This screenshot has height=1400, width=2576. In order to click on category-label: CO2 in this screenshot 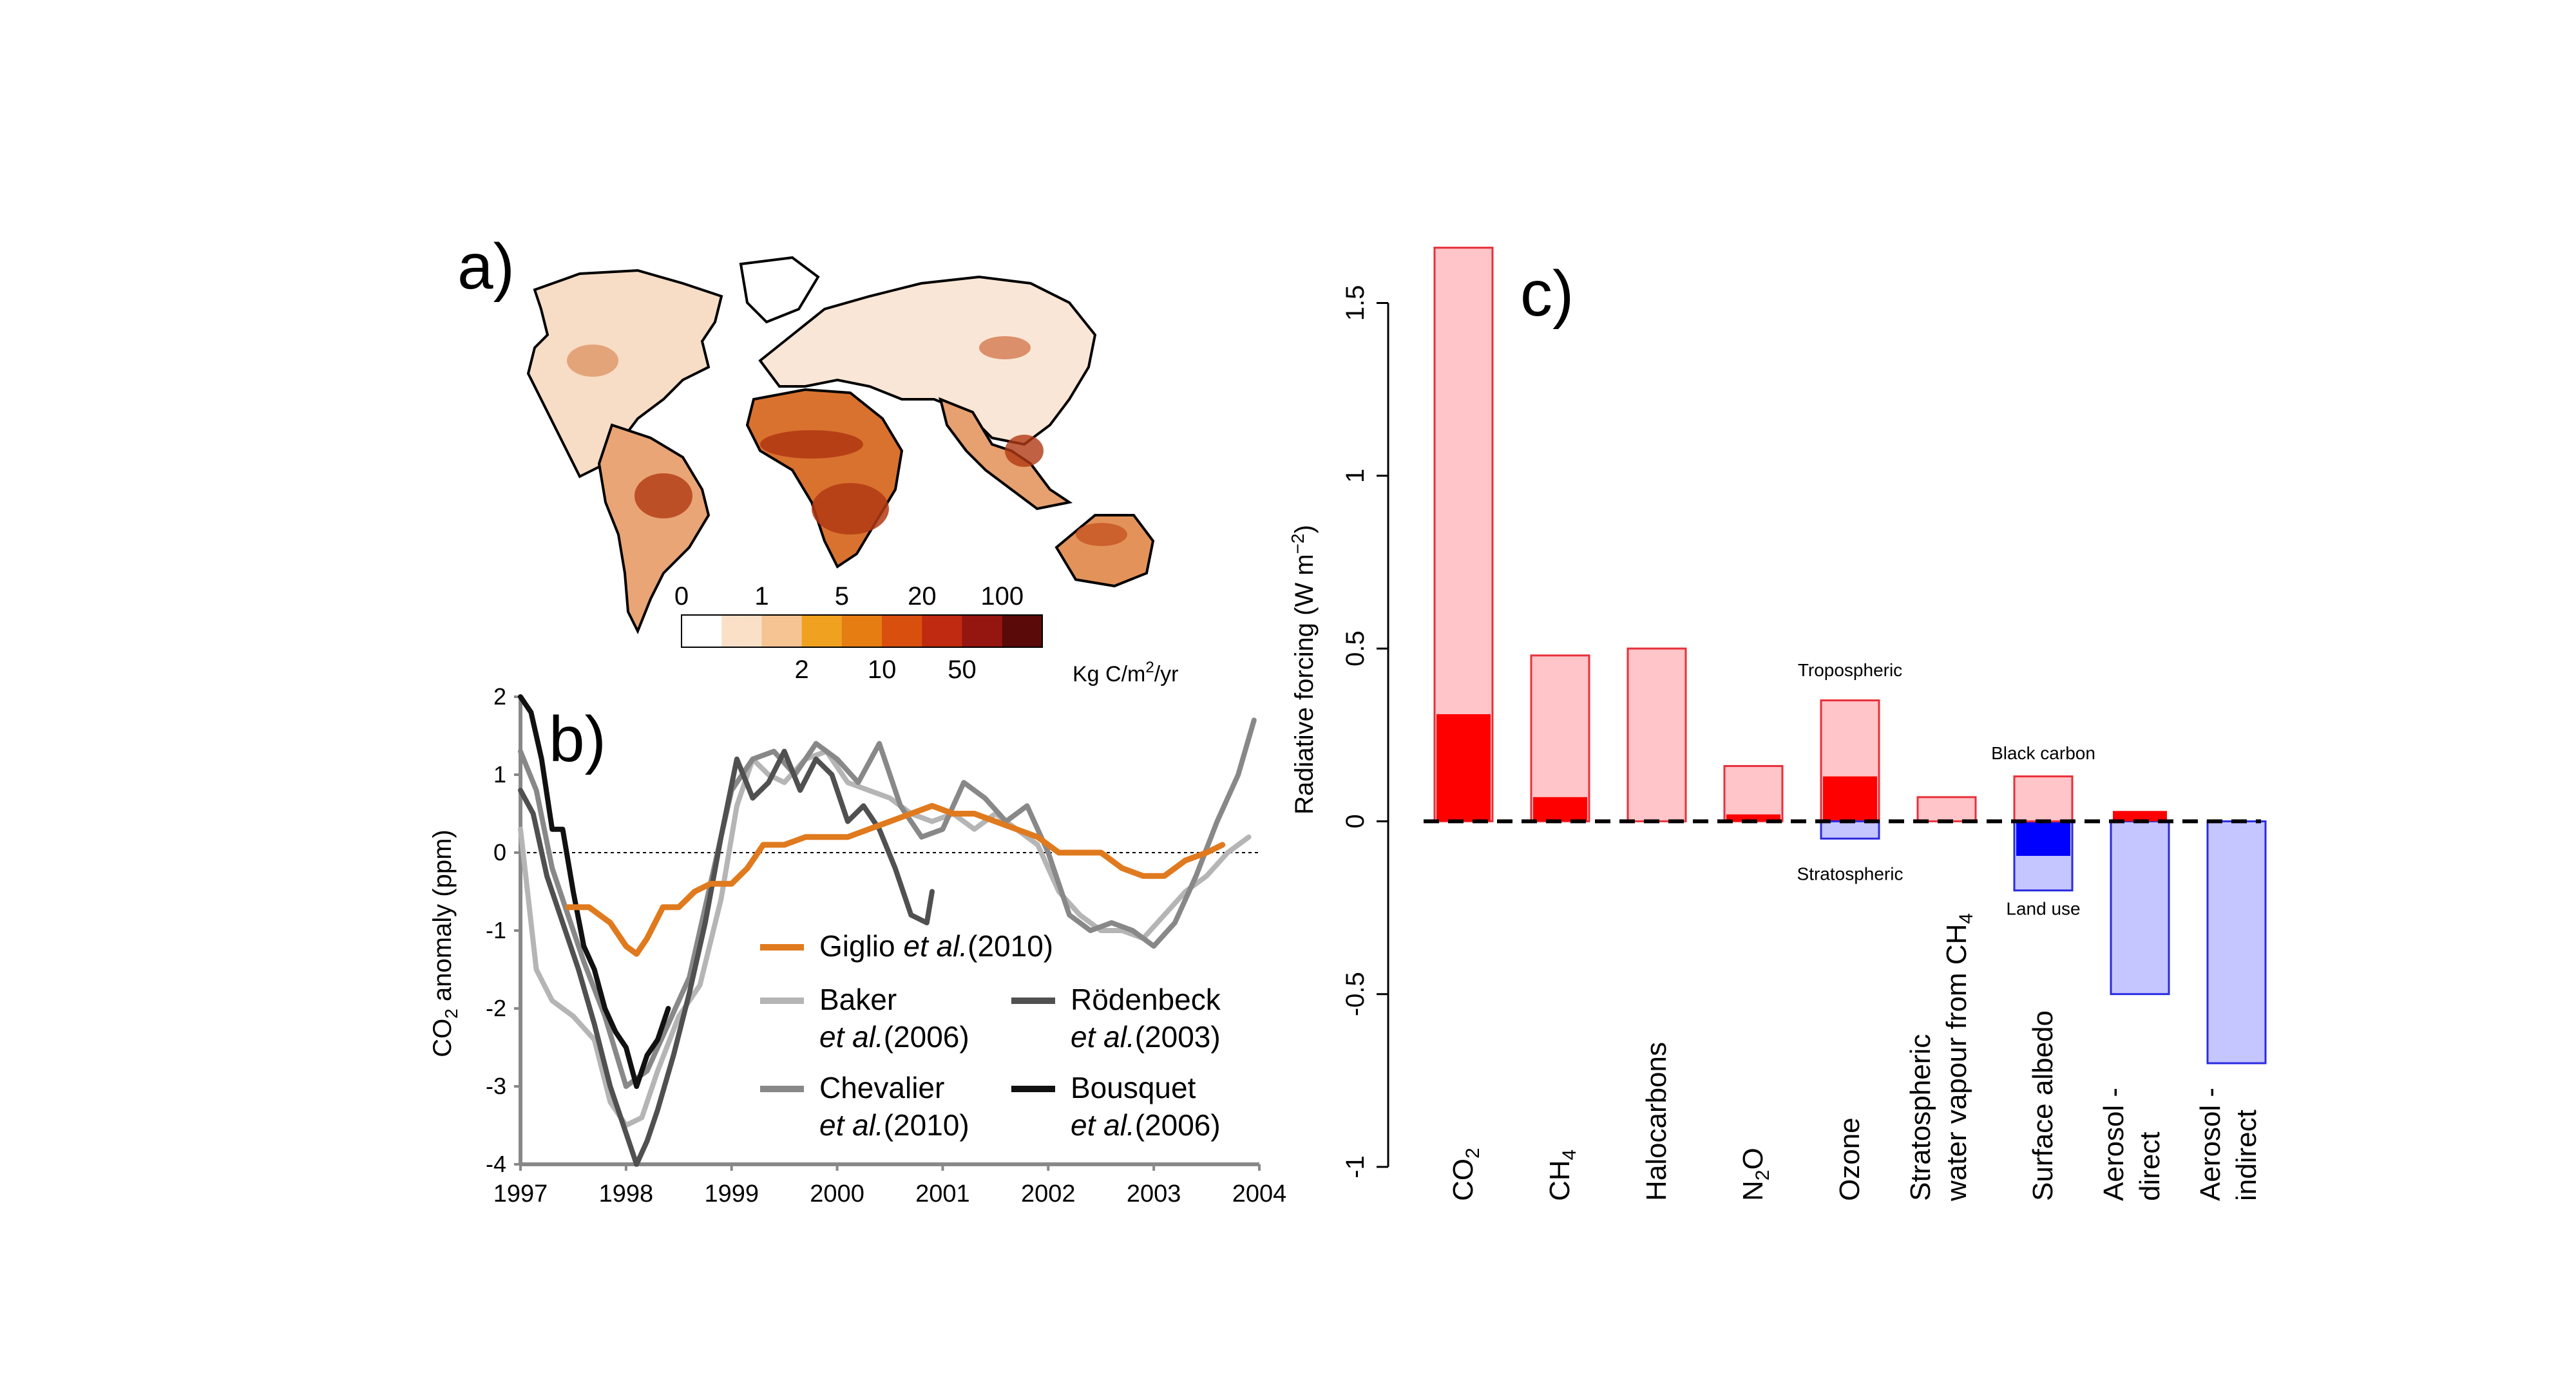, I will do `click(1465, 1174)`.